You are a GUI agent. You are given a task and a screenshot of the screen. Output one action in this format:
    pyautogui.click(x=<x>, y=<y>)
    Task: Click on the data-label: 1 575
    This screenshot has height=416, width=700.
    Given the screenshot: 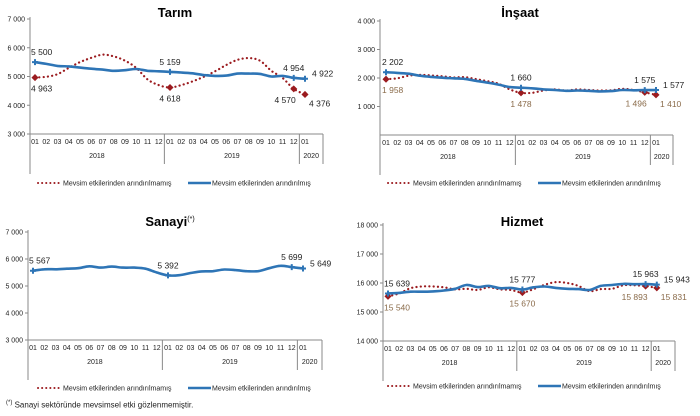 What is the action you would take?
    pyautogui.click(x=645, y=80)
    